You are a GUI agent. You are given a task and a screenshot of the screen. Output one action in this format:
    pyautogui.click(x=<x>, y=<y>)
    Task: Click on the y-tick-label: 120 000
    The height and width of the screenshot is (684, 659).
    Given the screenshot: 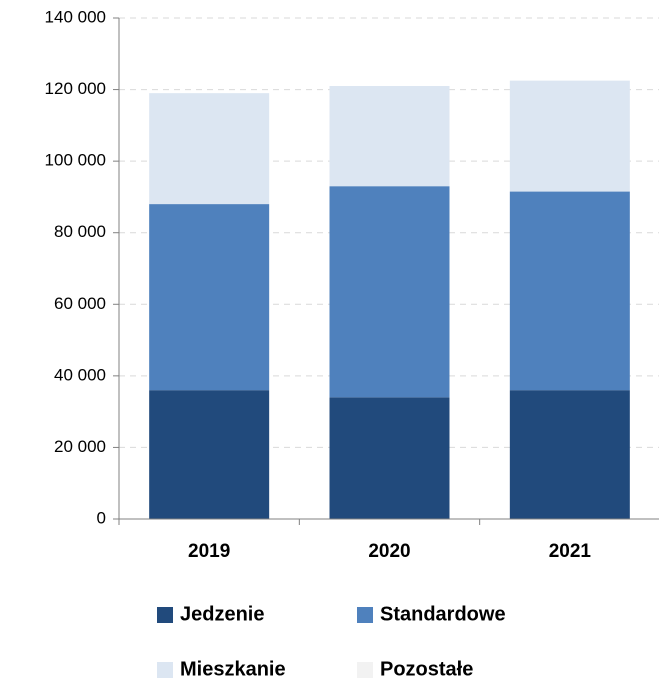 What is the action you would take?
    pyautogui.click(x=75, y=88)
    